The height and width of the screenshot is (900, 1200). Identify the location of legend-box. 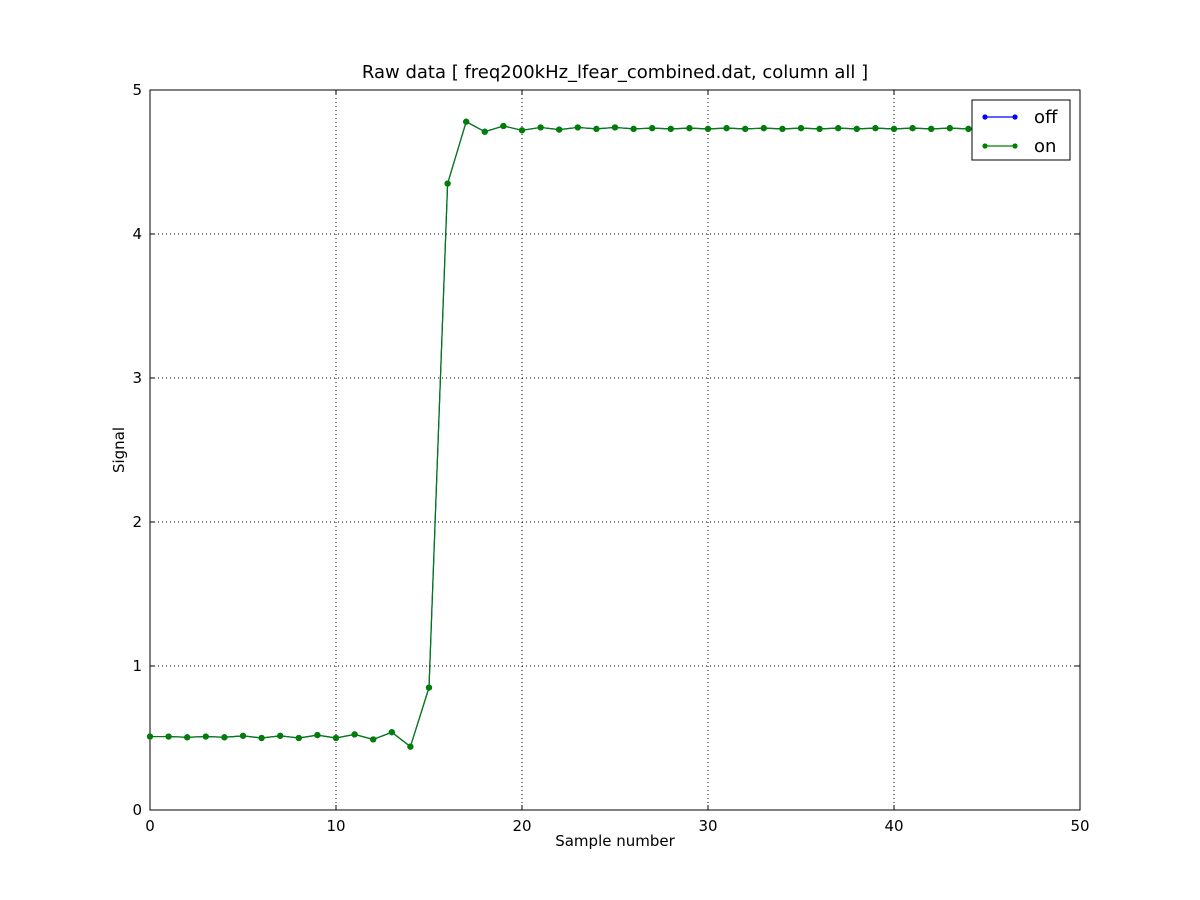
(1021, 130).